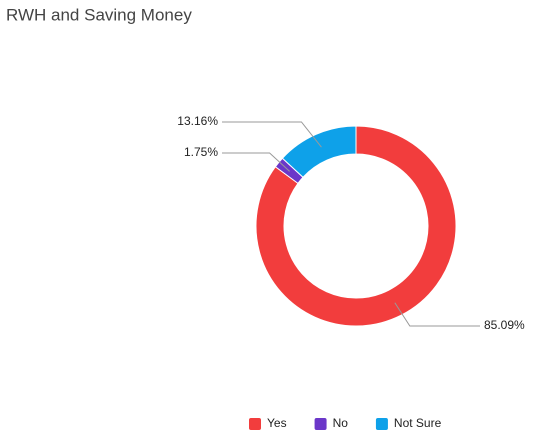 Image resolution: width=550 pixels, height=441 pixels. What do you see at coordinates (341, 423) in the screenshot?
I see `legend-label: No` at bounding box center [341, 423].